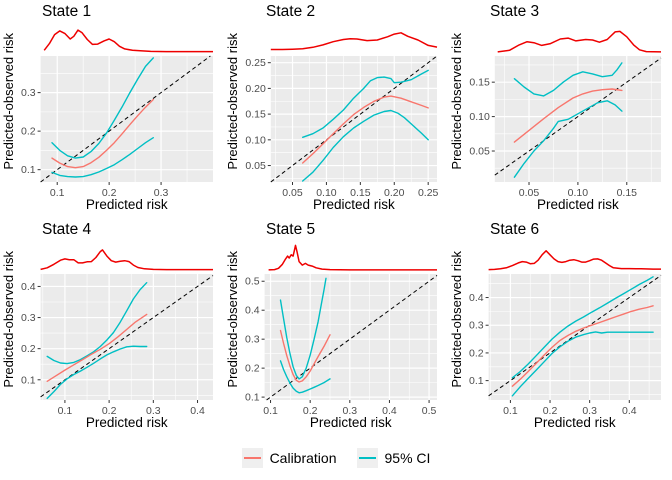  Describe the element at coordinates (67, 229) in the screenshot. I see `plot-title: State 4` at that location.